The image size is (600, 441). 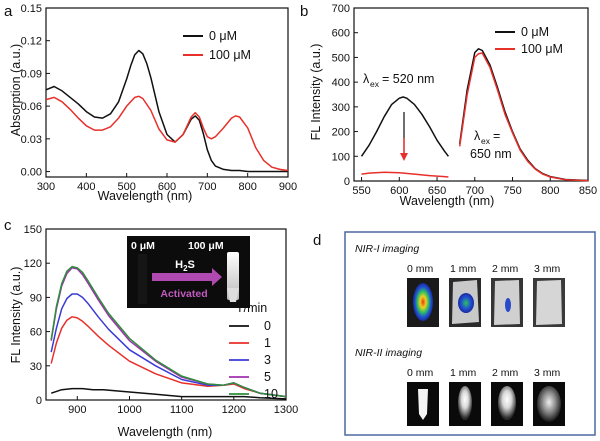 I want to click on nir2-image-3mm, so click(x=549, y=404).